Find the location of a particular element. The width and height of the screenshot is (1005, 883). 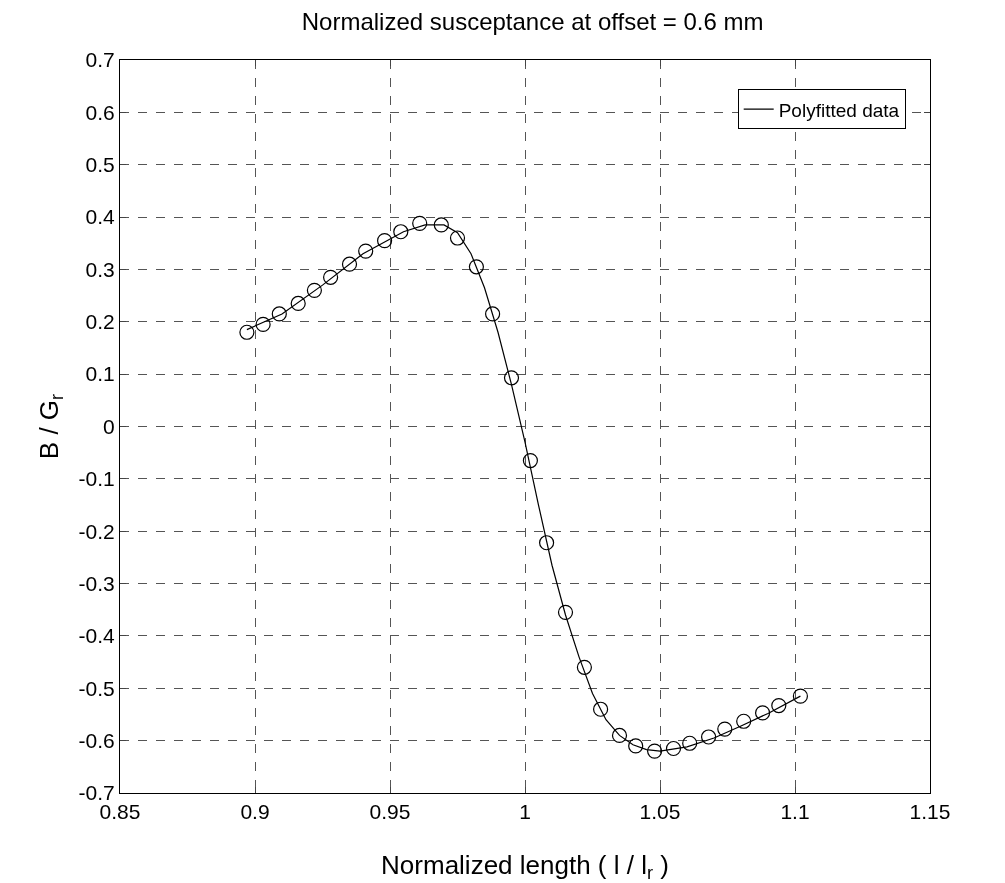

y-tick-label: -0.4 is located at coordinates (97, 636).